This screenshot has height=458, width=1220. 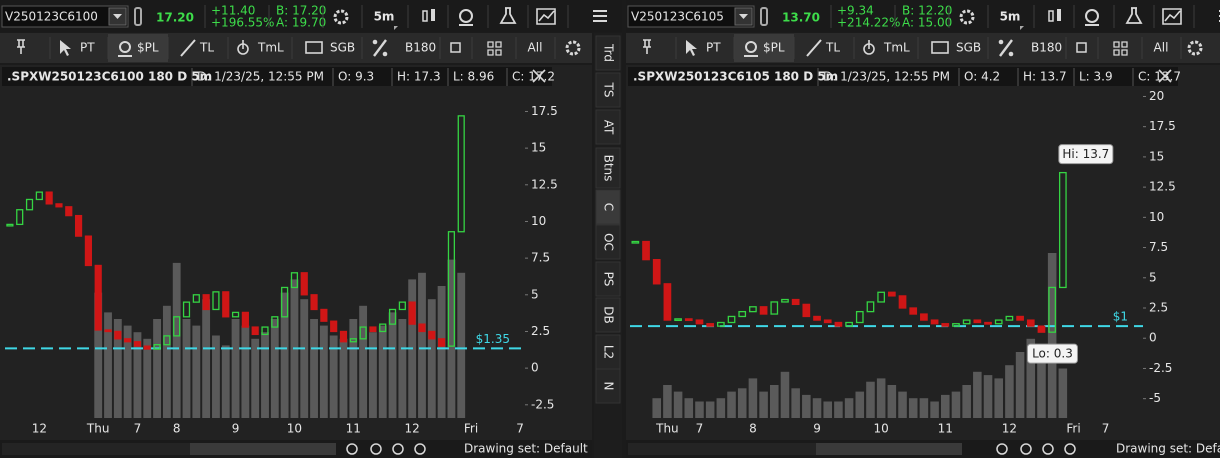 I want to click on y-tick-label: 2.5, so click(x=540, y=331).